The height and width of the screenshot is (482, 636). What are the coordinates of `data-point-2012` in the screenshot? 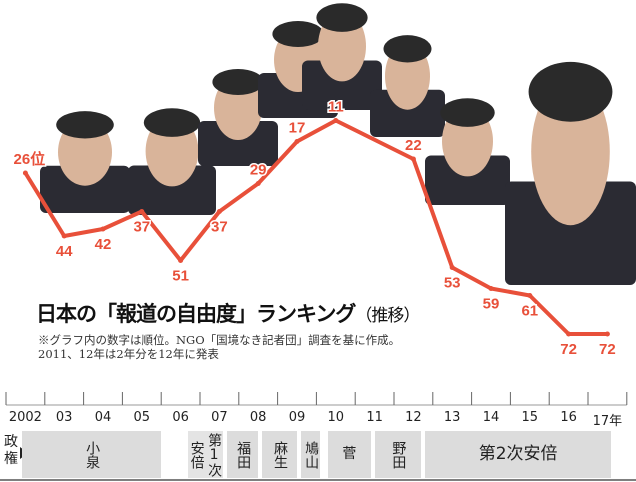 It's located at (413, 159).